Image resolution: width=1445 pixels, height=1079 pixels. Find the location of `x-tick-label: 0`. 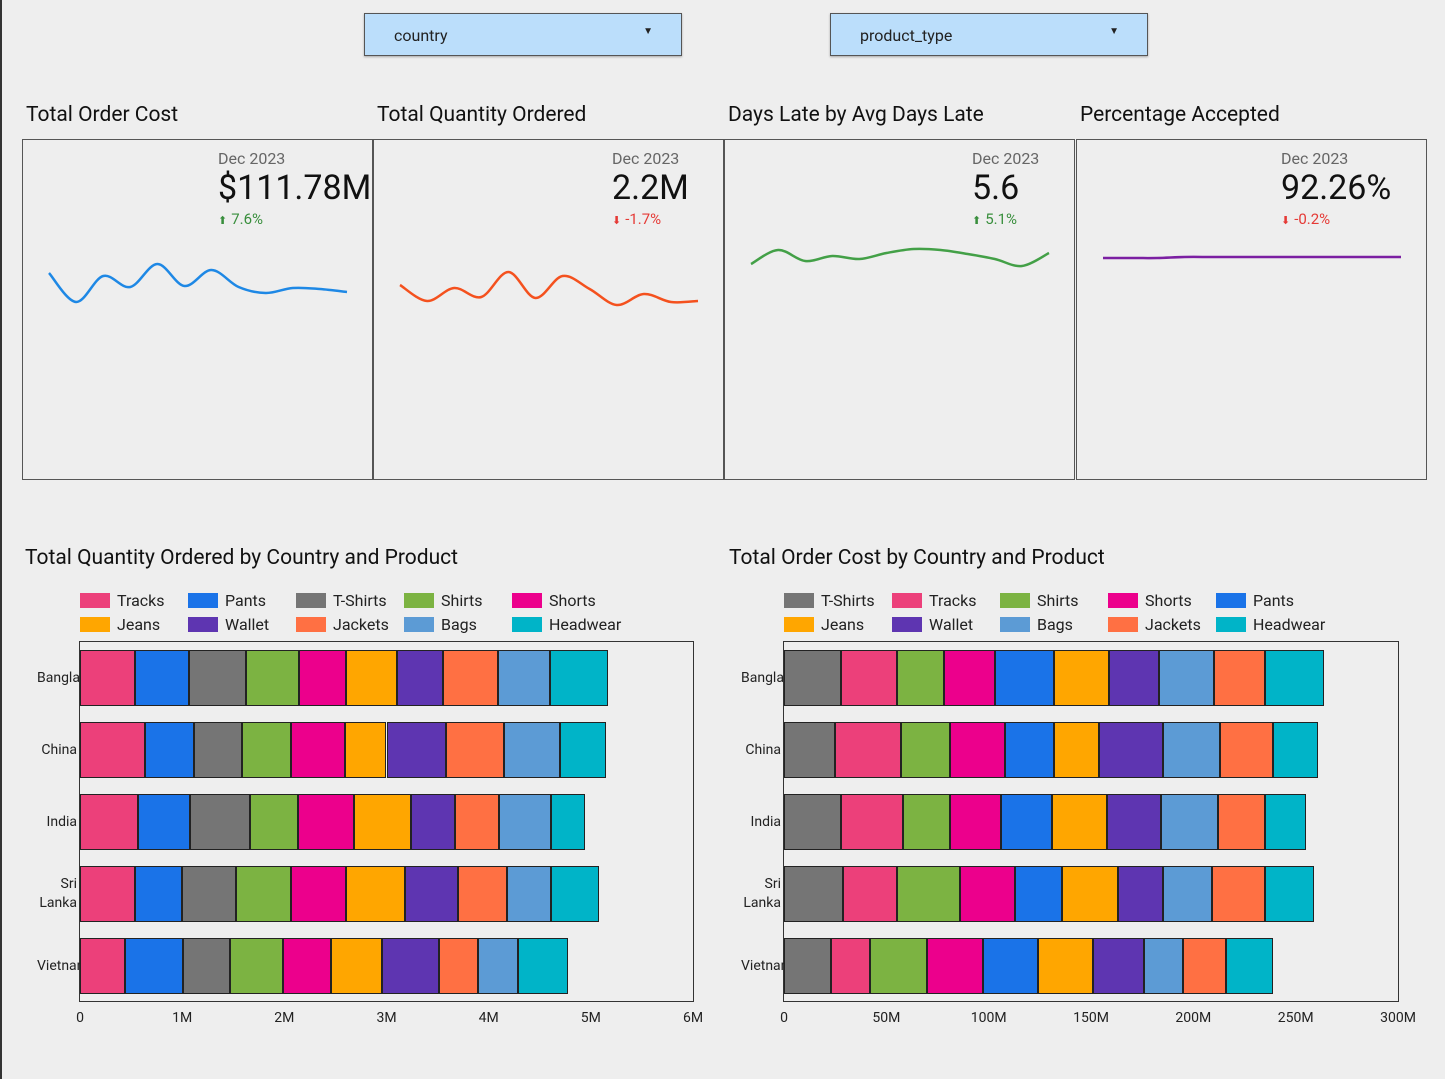

x-tick-label: 0 is located at coordinates (80, 1018).